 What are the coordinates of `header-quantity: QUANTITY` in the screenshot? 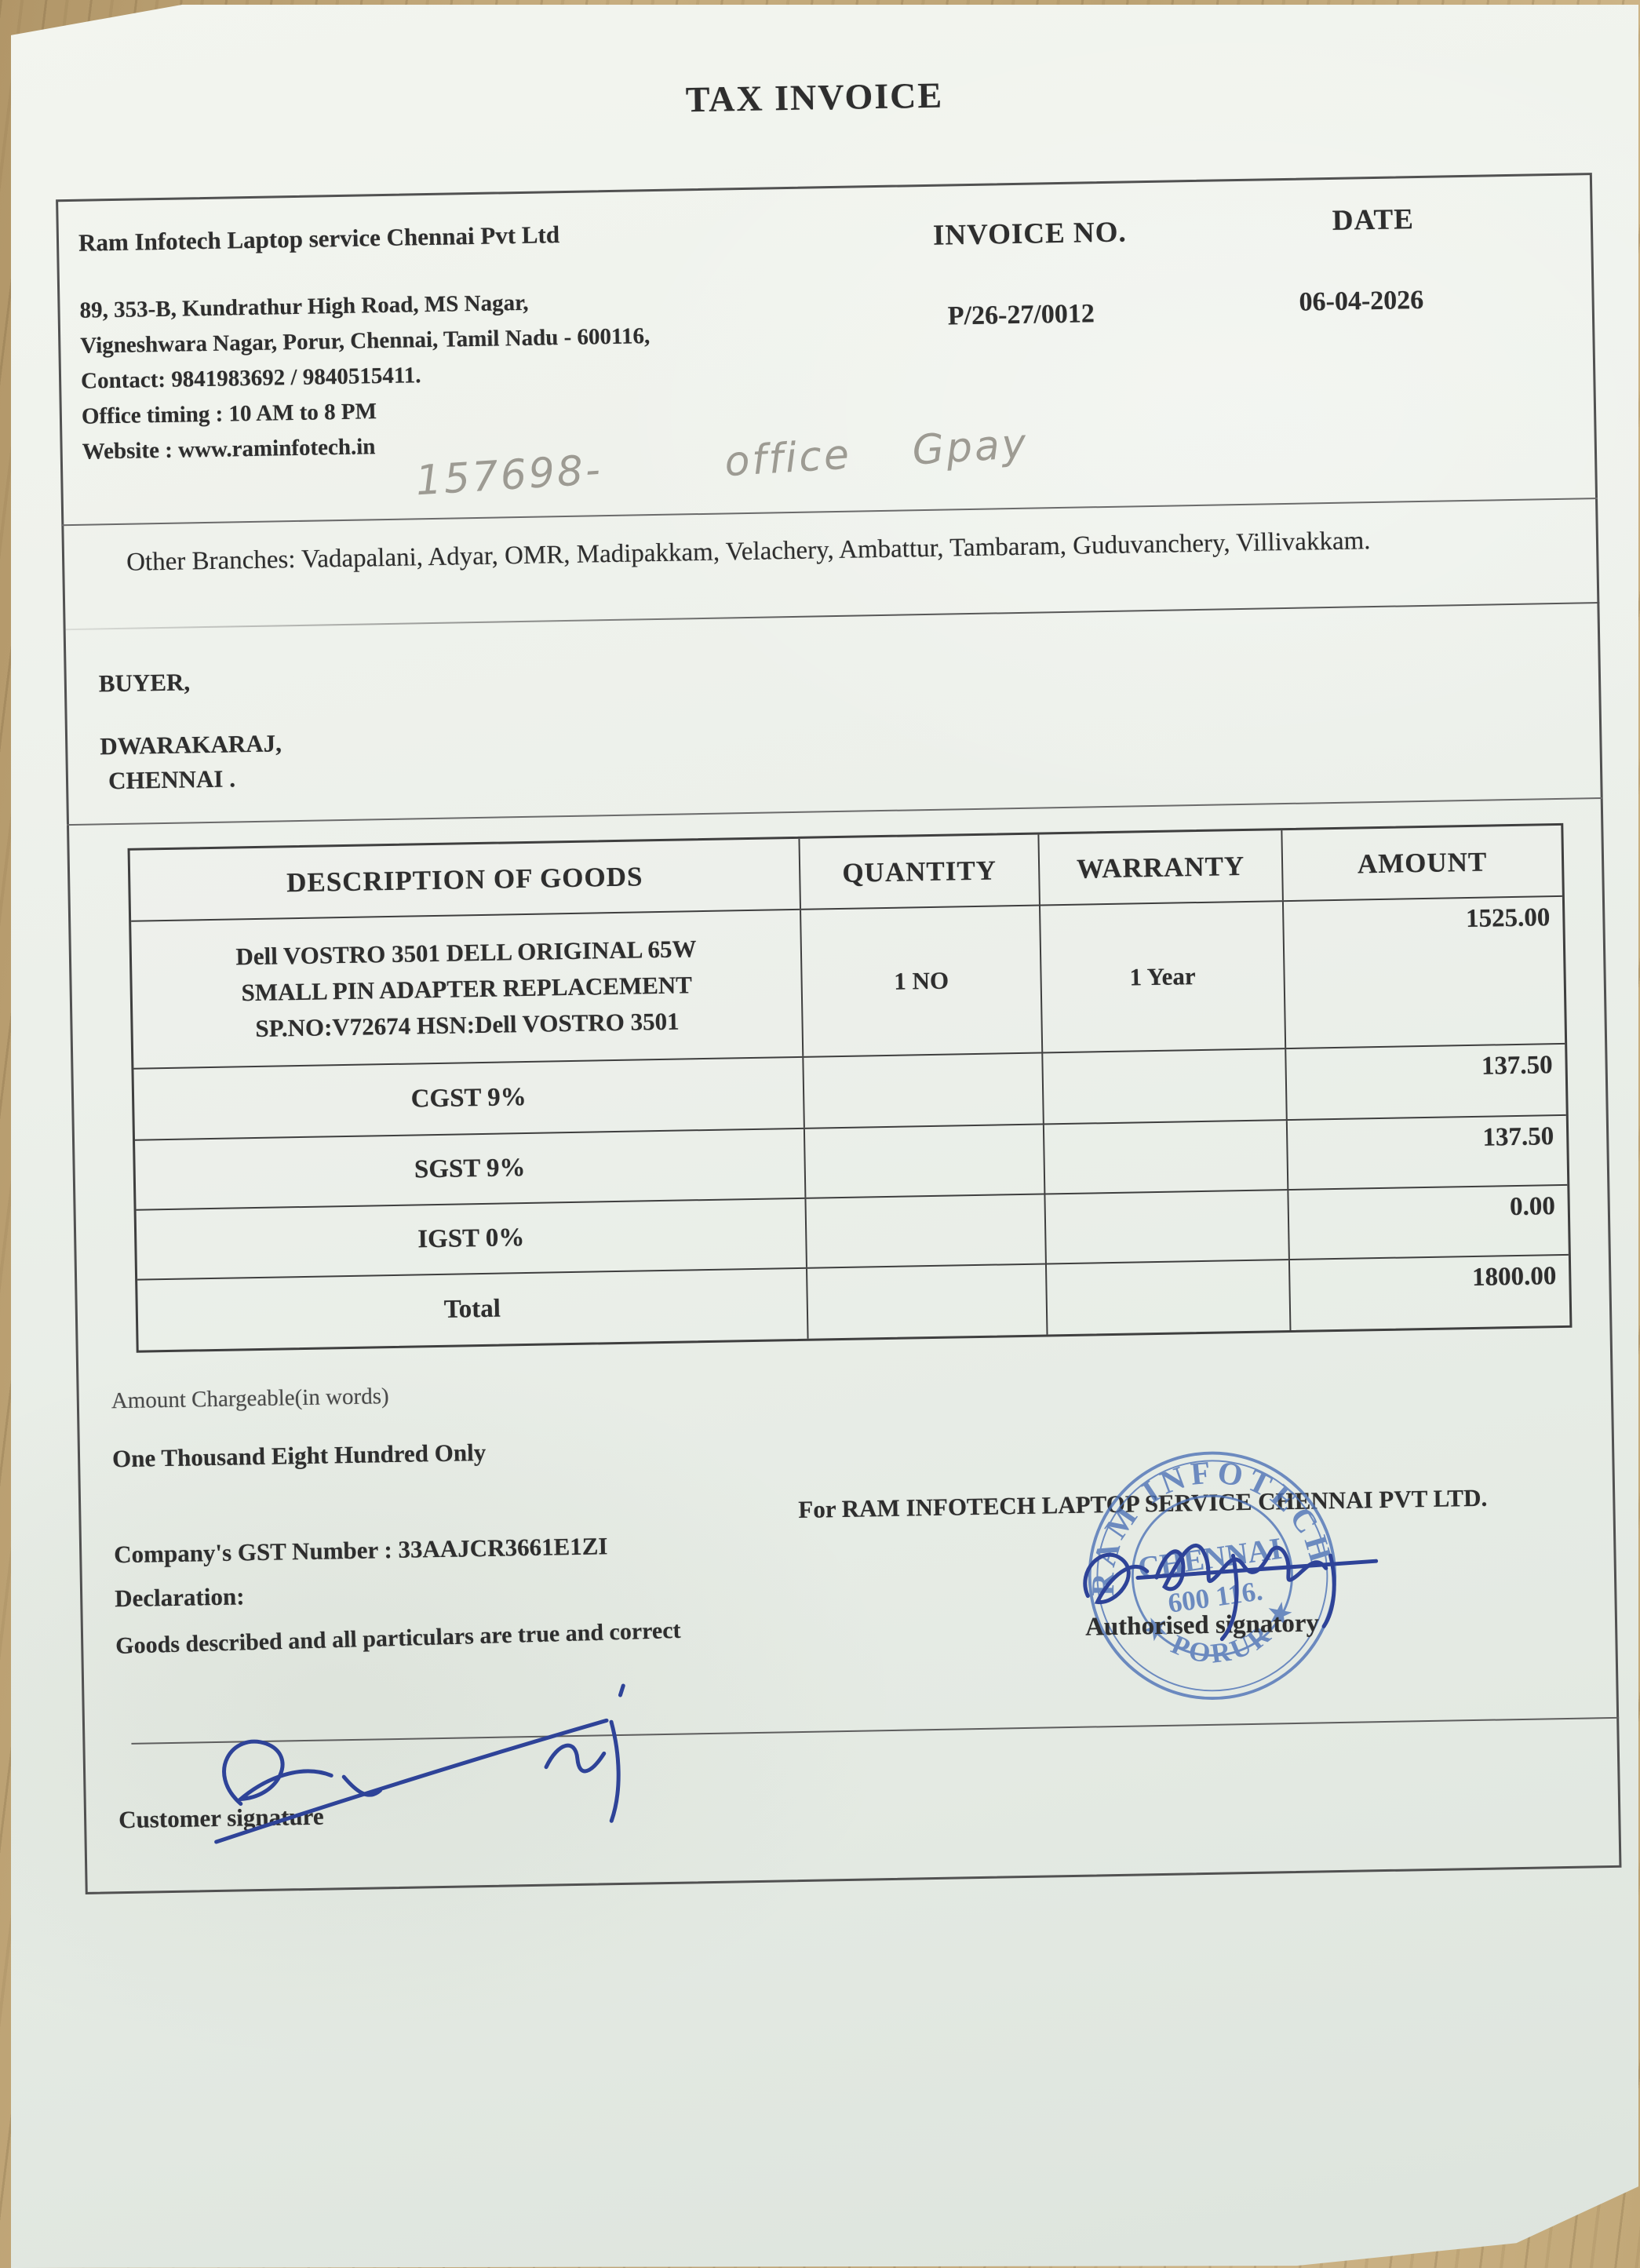 It's located at (920, 872).